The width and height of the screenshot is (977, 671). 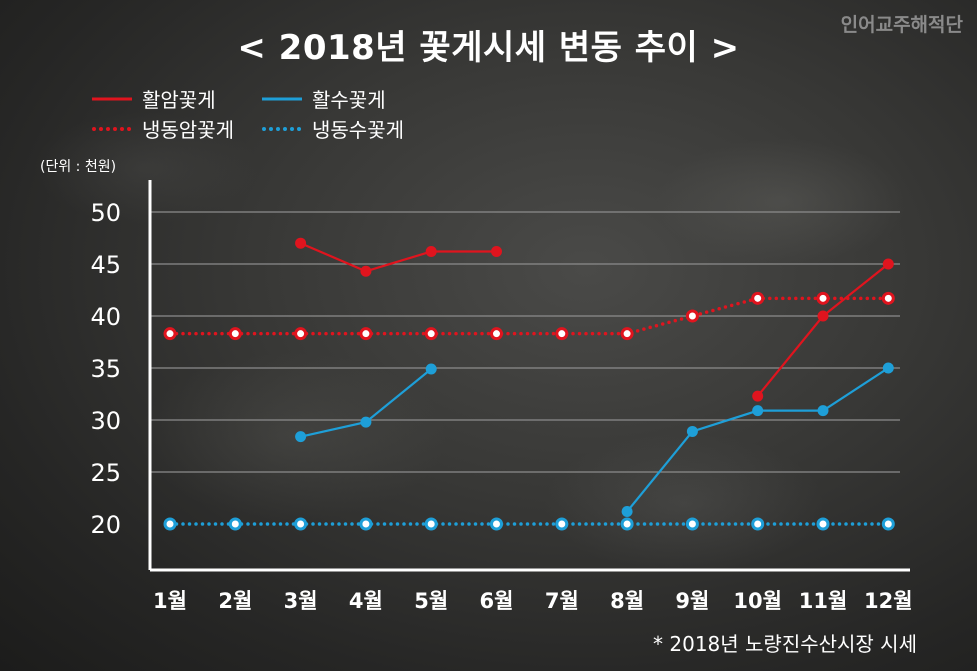 I want to click on x-tick-label: 6월, so click(x=497, y=601).